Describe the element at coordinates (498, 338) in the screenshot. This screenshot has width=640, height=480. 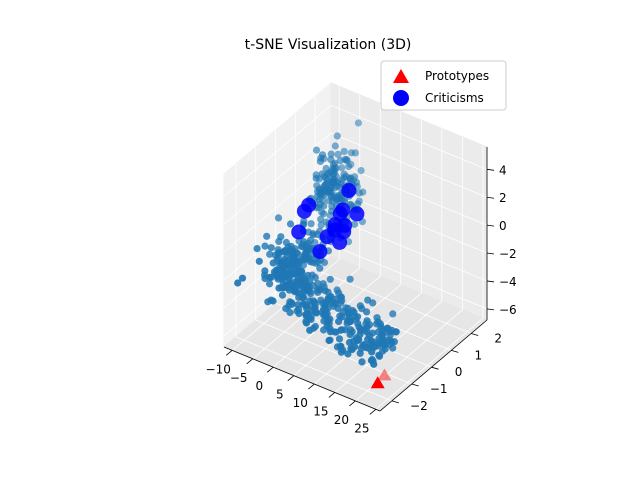
I see `y-tick-label: 2` at that location.